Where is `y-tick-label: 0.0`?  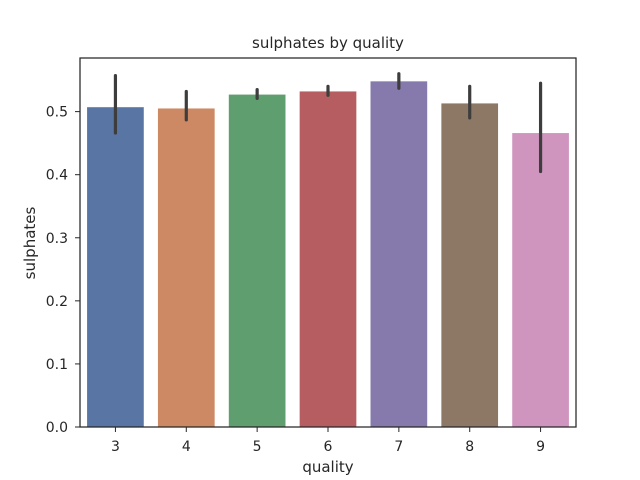
y-tick-label: 0.0 is located at coordinates (57, 428).